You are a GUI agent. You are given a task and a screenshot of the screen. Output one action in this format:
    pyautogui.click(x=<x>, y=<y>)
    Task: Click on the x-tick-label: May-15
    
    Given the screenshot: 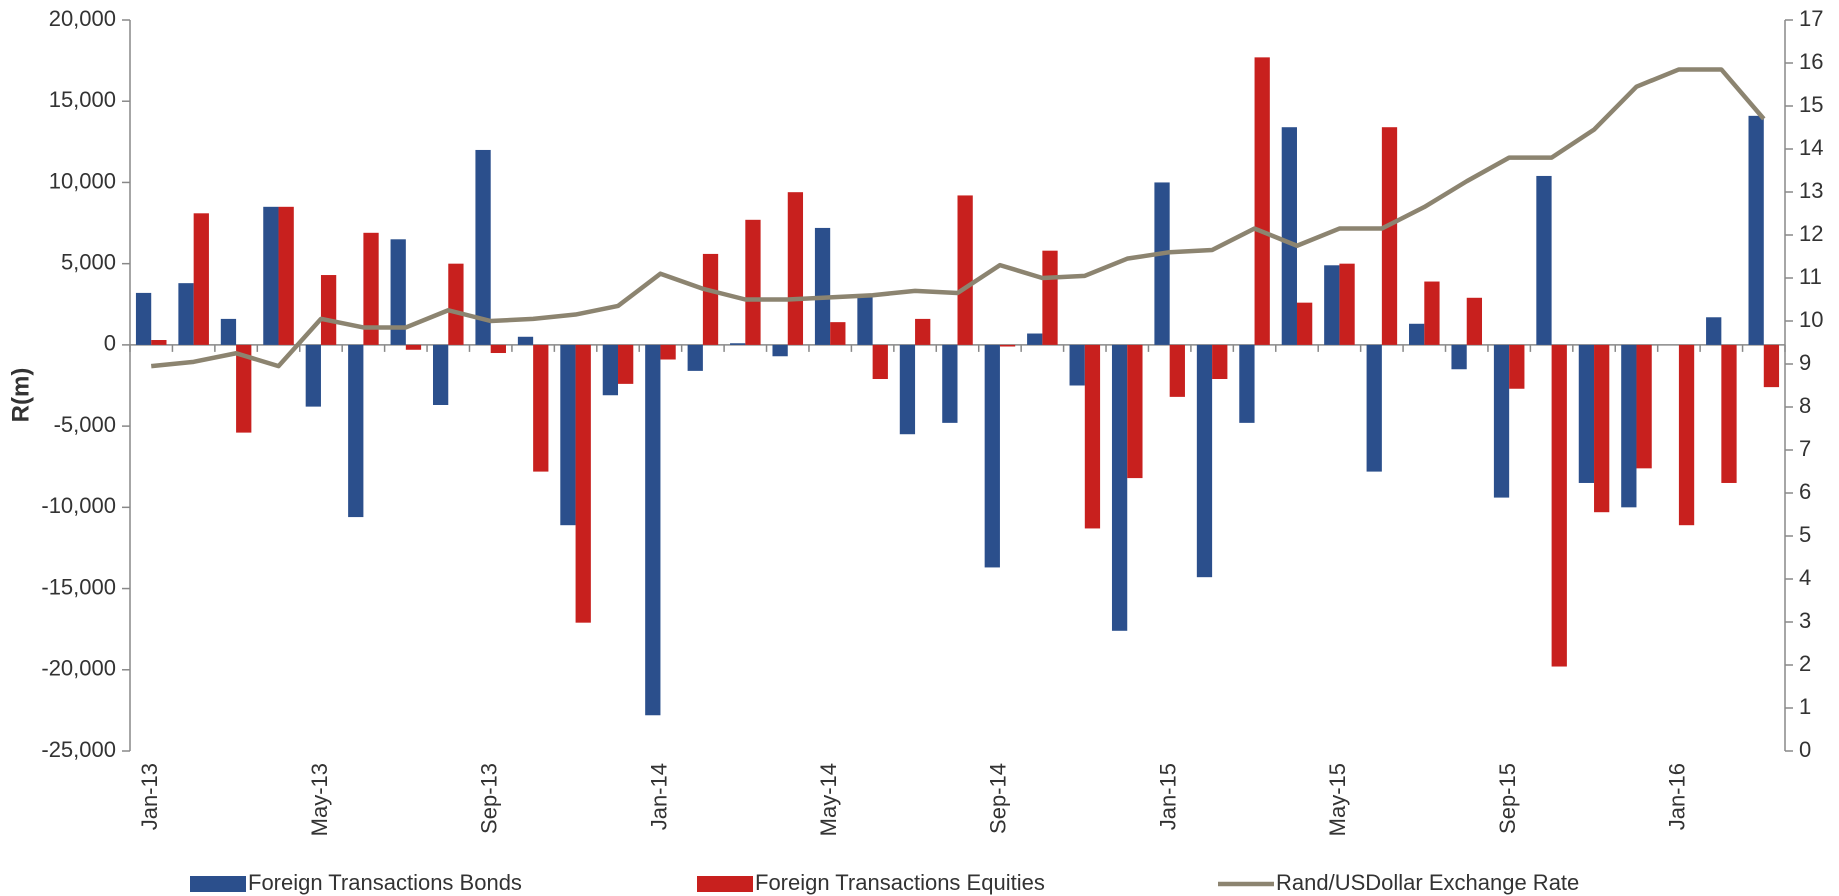 What is the action you would take?
    pyautogui.click(x=1337, y=799)
    